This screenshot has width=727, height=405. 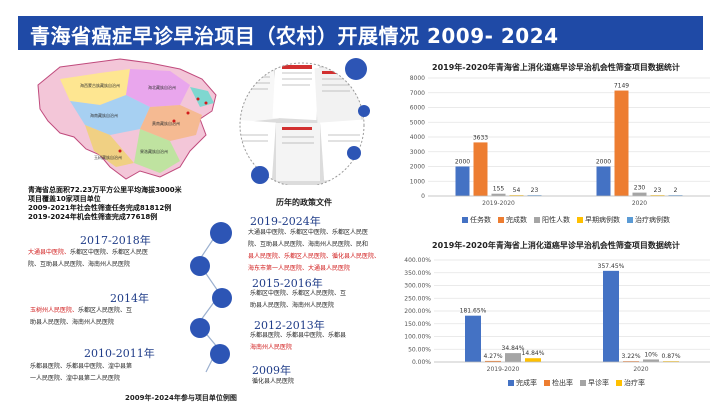 I want to click on svg-text: 海西蒙古族藏族自治州, so click(x=100, y=85).